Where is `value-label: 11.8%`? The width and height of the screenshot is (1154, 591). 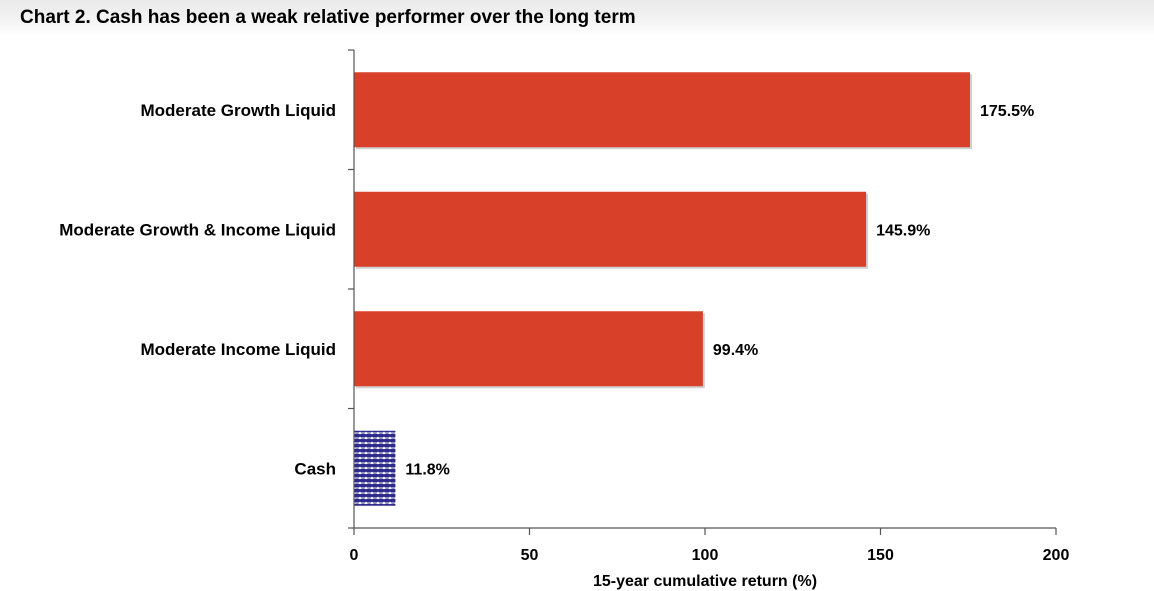 value-label: 11.8% is located at coordinates (427, 469).